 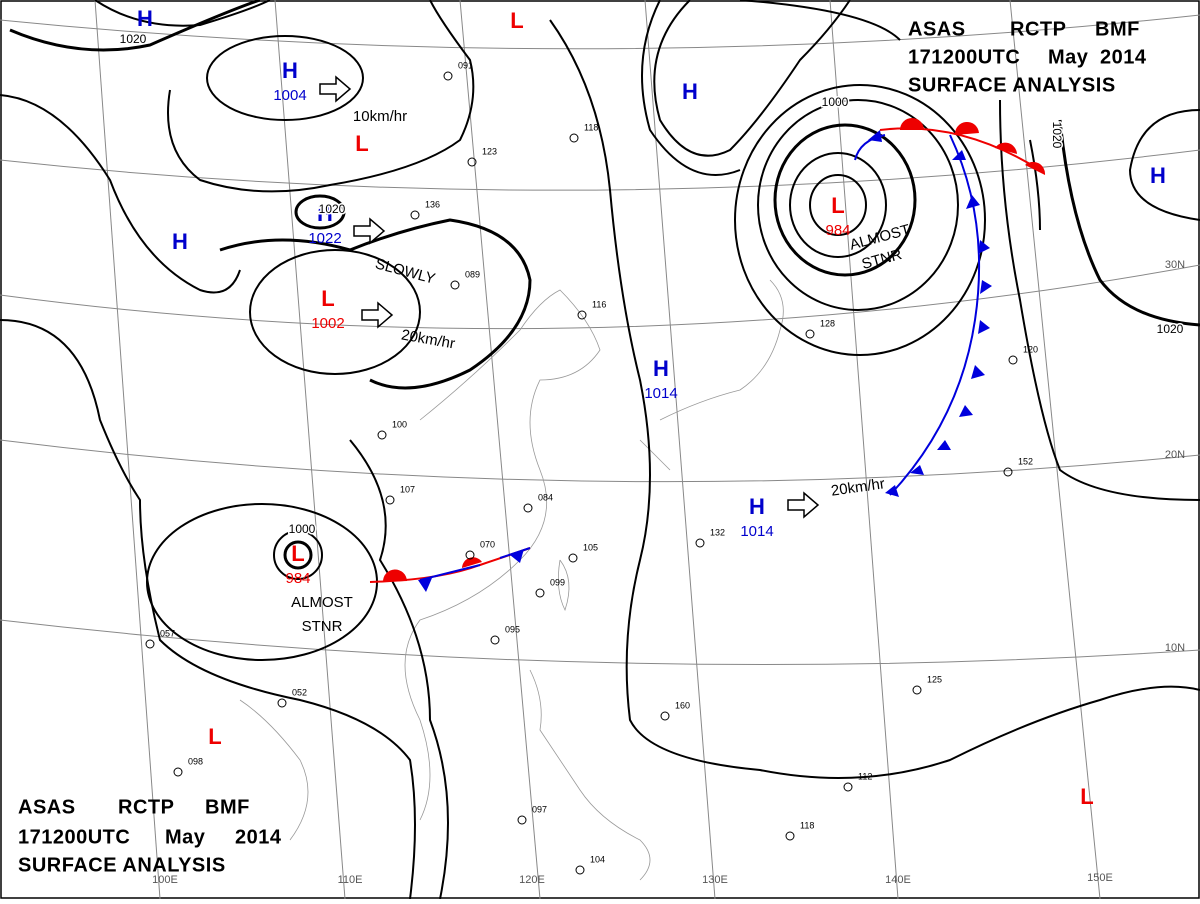 I want to click on station-value: 152, so click(x=1025, y=461).